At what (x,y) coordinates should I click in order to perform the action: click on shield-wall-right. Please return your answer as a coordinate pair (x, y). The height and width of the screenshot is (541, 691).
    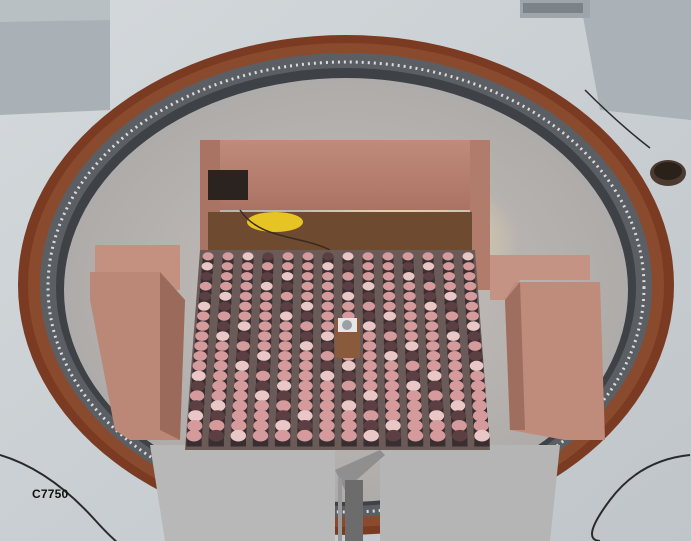
    Looking at the image, I should click on (555, 361).